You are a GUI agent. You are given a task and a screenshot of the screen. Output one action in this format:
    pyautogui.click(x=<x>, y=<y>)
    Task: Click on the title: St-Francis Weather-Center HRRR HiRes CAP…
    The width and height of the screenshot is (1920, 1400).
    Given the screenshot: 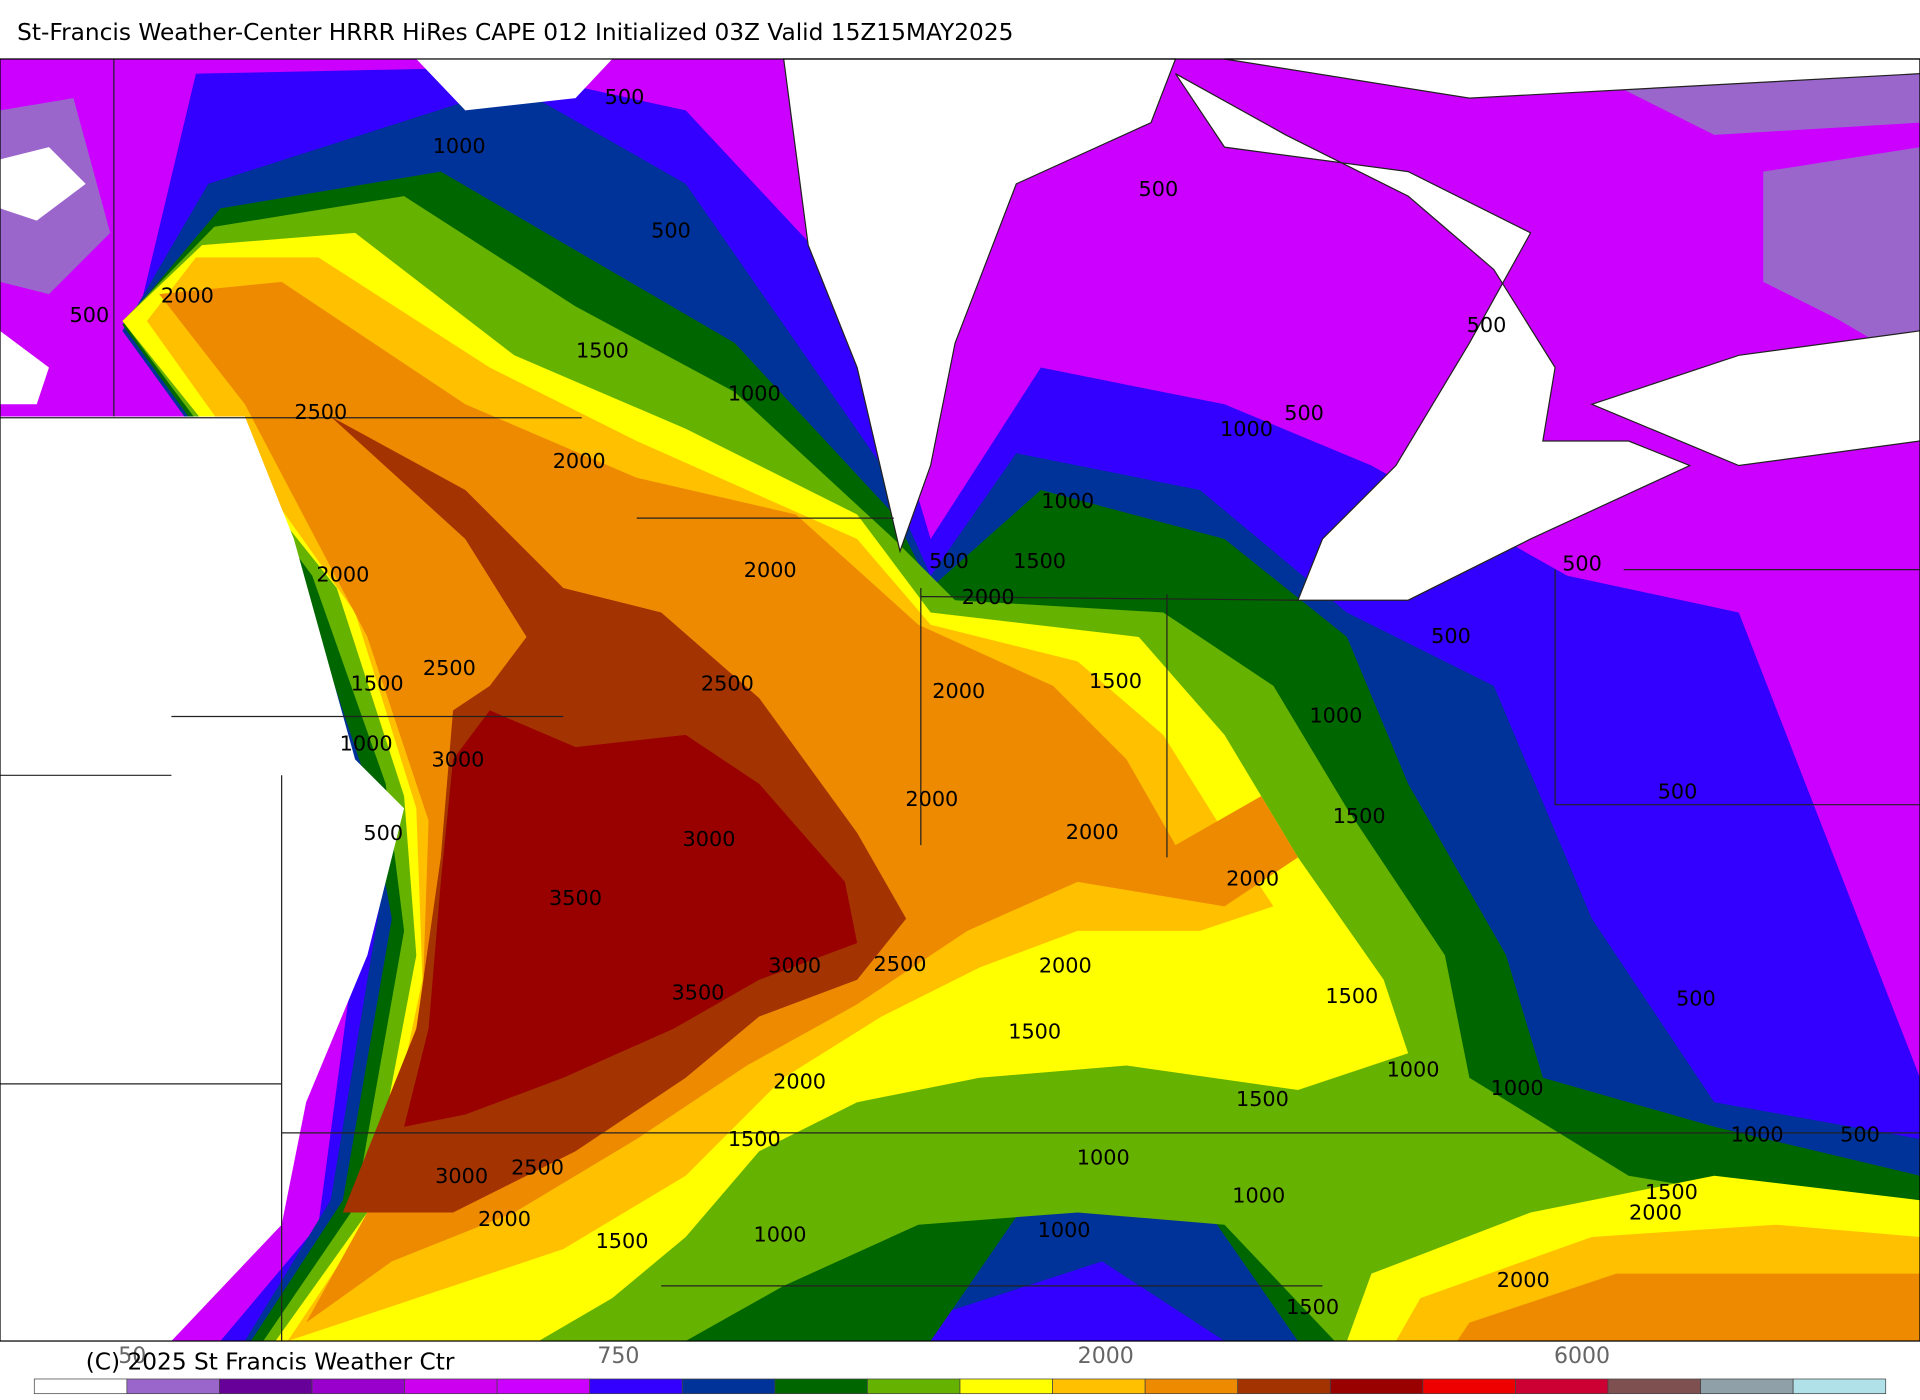 What is the action you would take?
    pyautogui.click(x=515, y=32)
    